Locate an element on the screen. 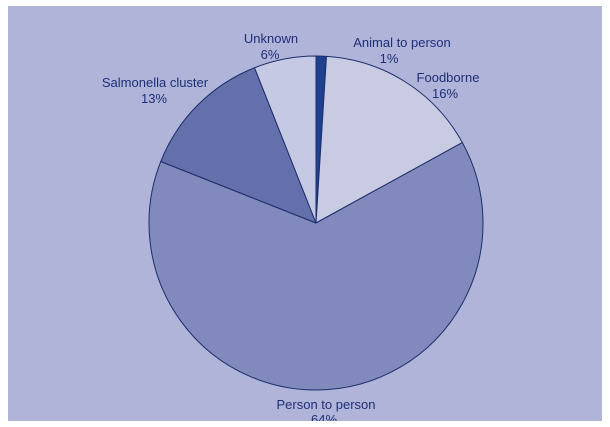 Image resolution: width=610 pixels, height=427 pixels. slice-value-animal-to-person: 1% is located at coordinates (389, 58).